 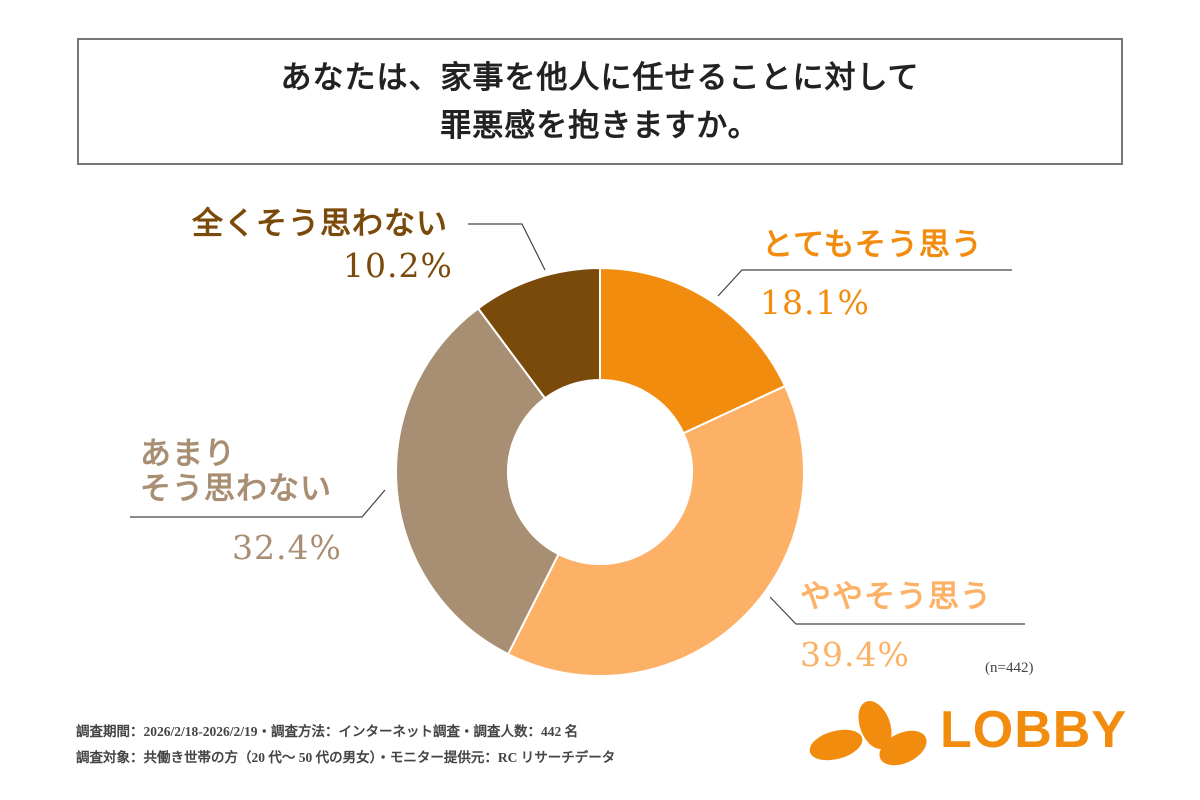 What do you see at coordinates (815, 302) in the screenshot?
I see `label-percent-0: 18.1%` at bounding box center [815, 302].